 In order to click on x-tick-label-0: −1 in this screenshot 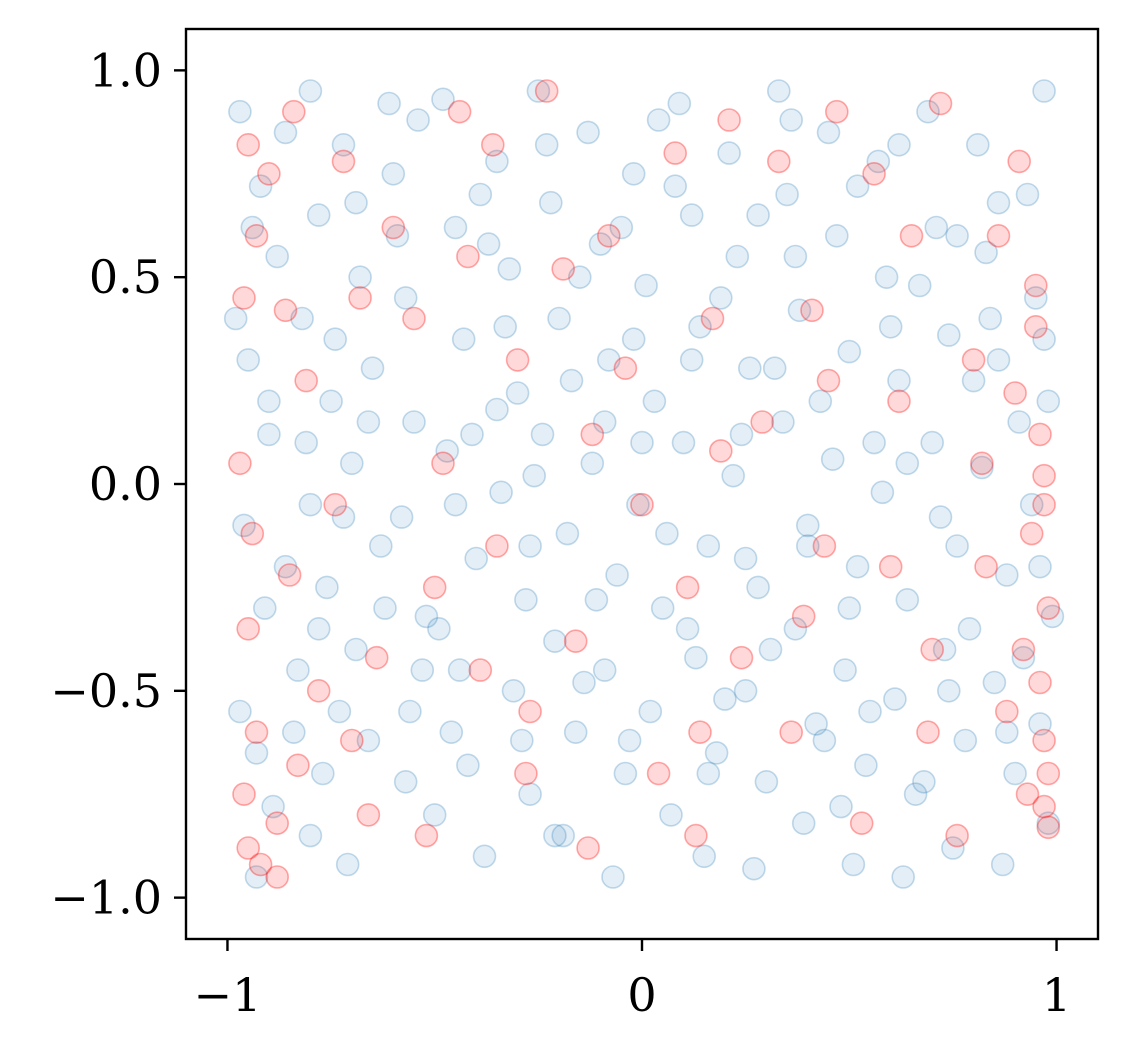, I will do `click(228, 995)`.